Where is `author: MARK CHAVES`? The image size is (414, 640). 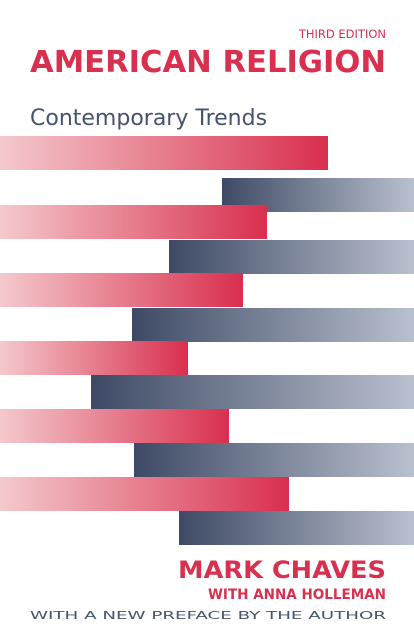 author: MARK CHAVES is located at coordinates (282, 570).